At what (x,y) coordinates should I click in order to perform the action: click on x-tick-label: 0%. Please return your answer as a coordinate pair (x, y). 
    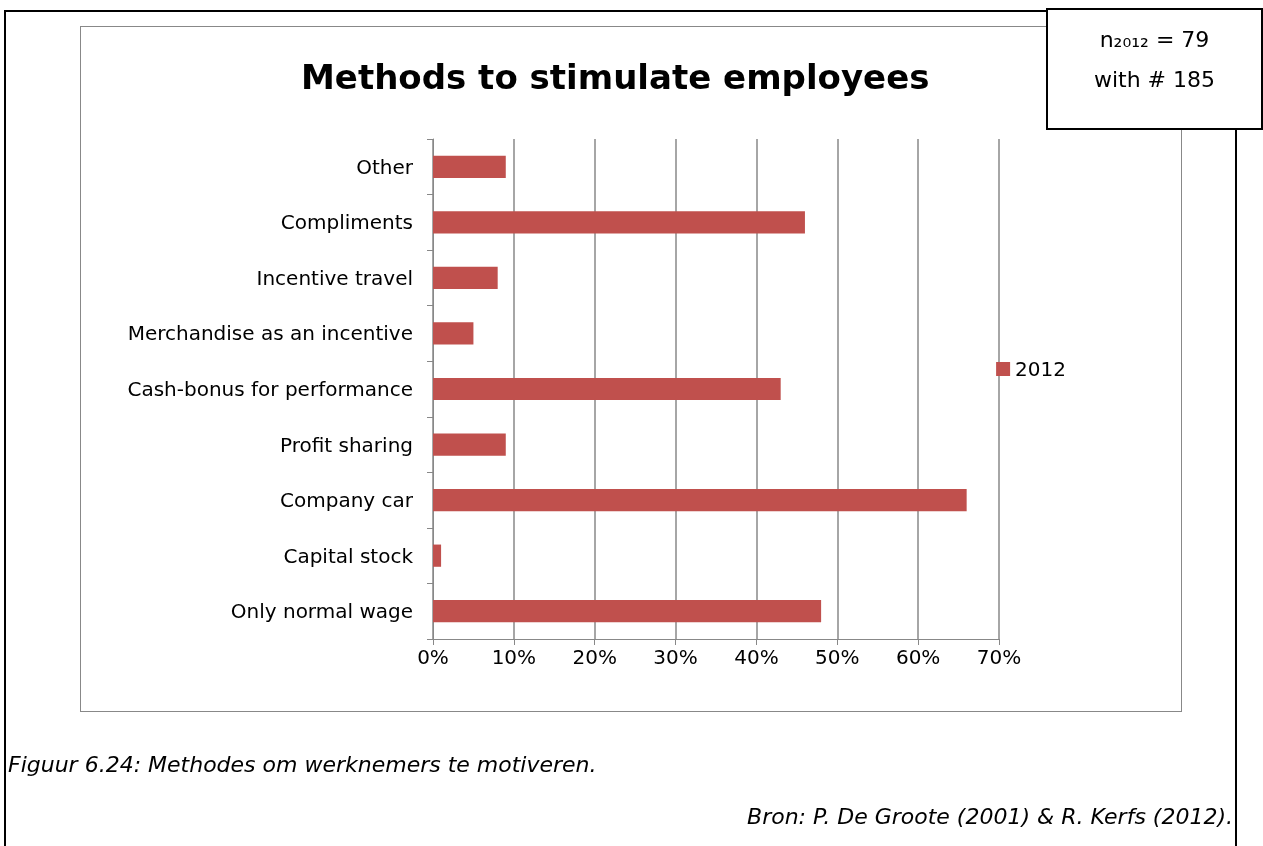
    Looking at the image, I should click on (433, 657).